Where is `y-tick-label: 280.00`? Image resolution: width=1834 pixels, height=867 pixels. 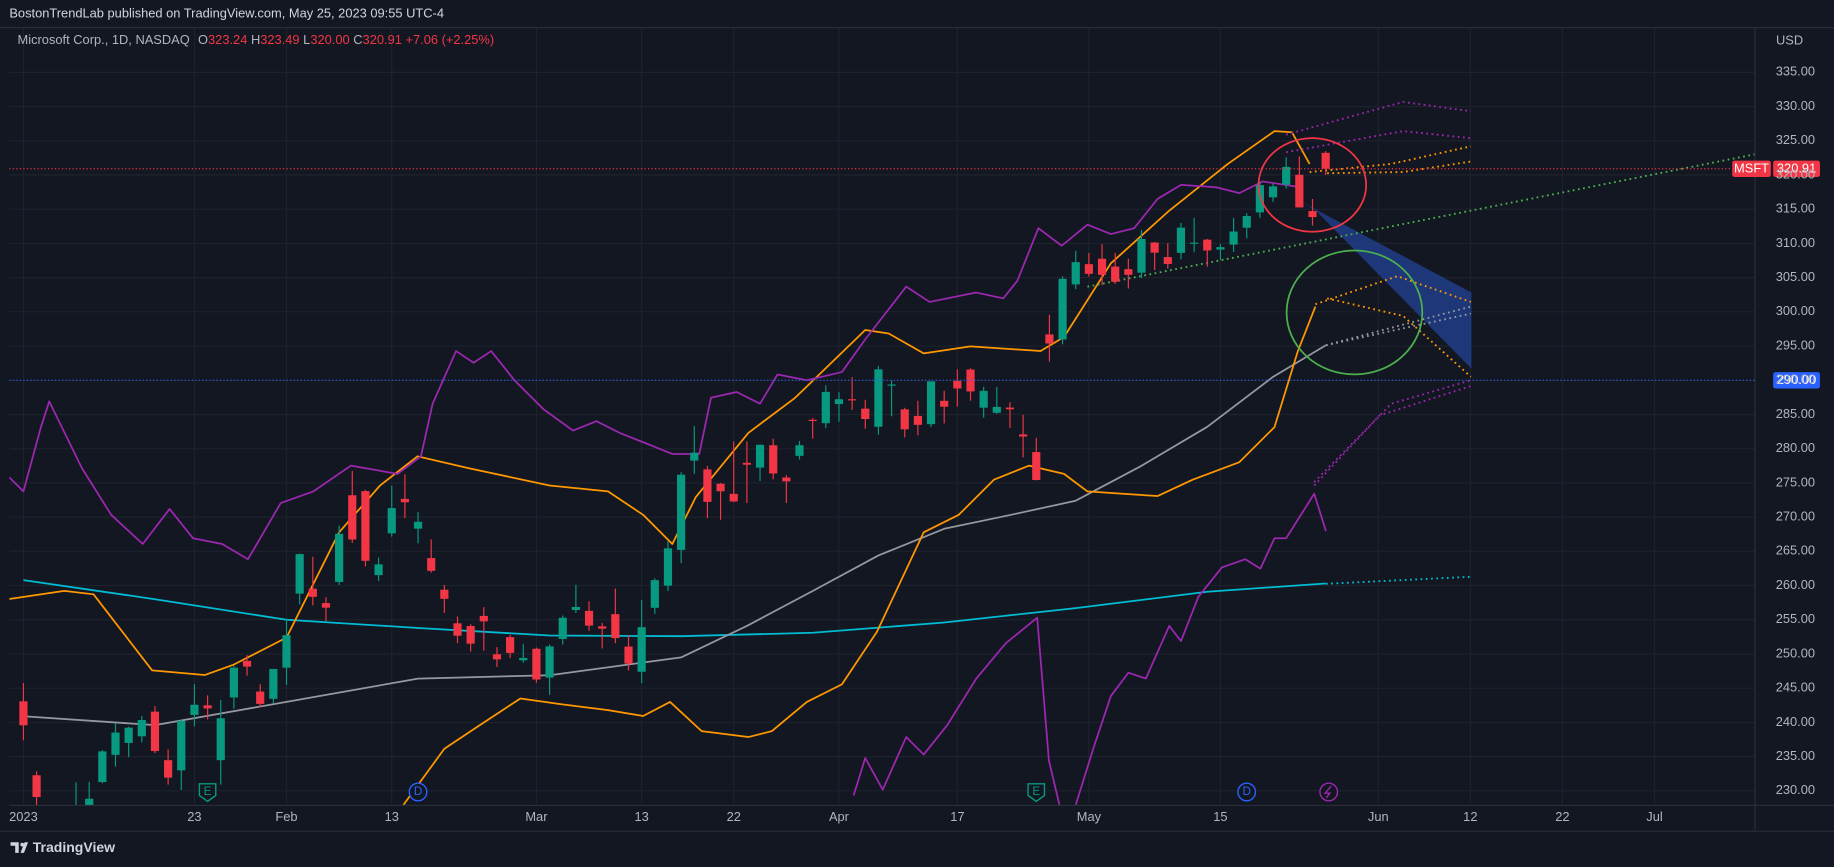
y-tick-label: 280.00 is located at coordinates (1795, 447).